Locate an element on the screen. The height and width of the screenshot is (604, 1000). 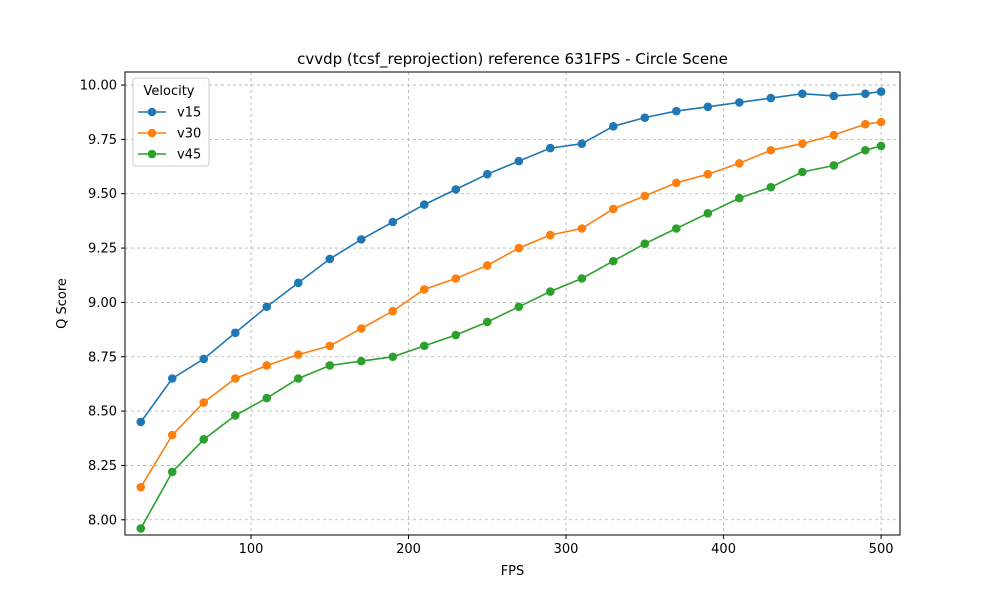
y-tick-label: 9.25 is located at coordinates (102, 249).